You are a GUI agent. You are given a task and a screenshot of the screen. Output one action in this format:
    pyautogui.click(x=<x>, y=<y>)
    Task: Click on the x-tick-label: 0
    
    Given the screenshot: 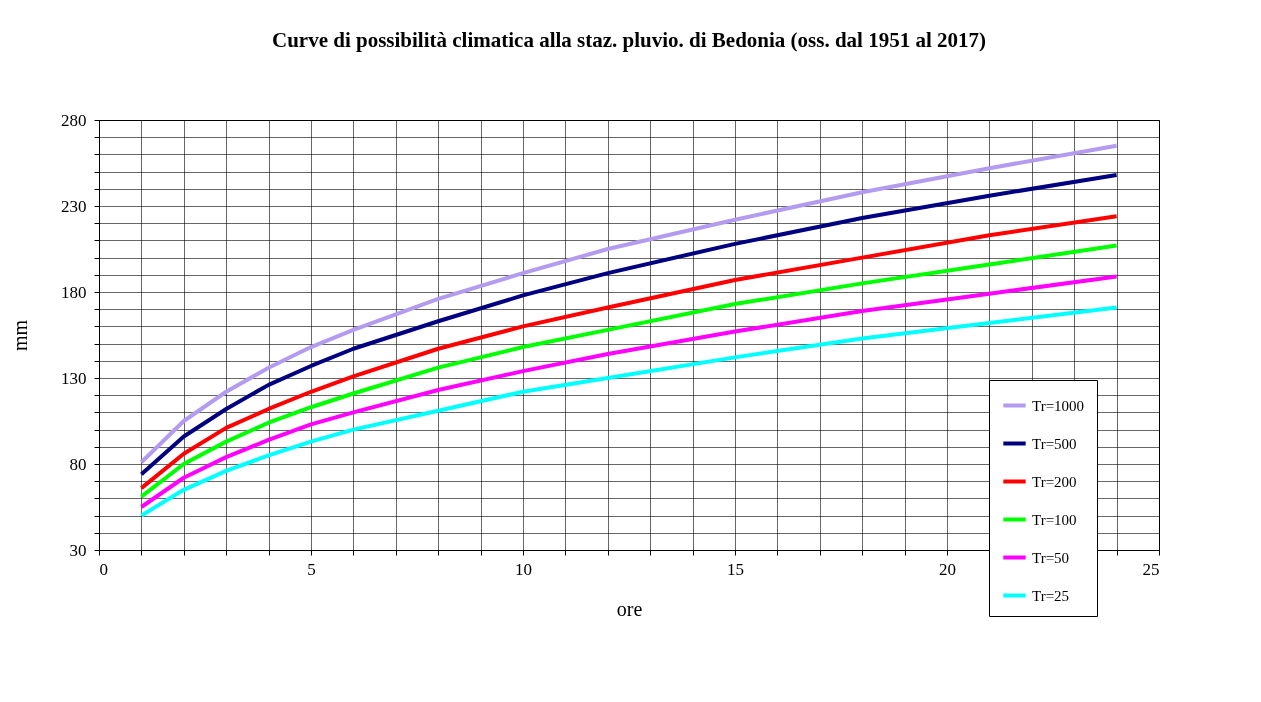 What is the action you would take?
    pyautogui.click(x=103, y=569)
    